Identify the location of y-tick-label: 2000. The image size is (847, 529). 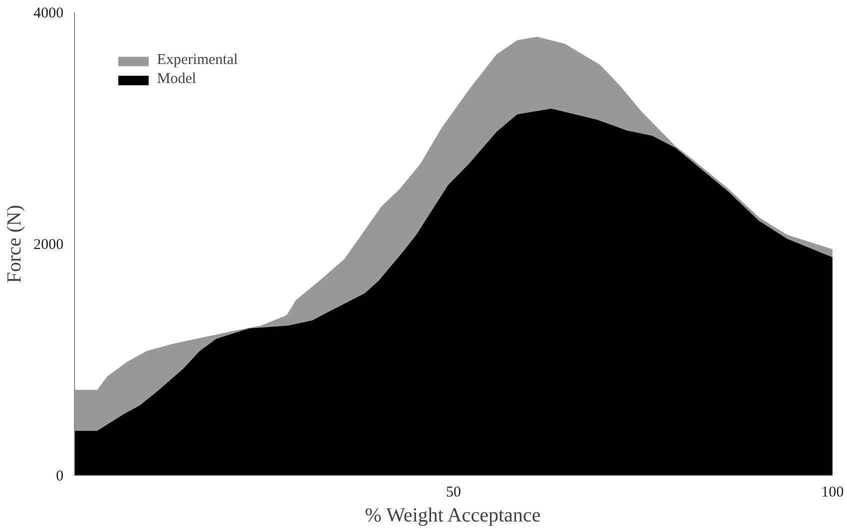
(49, 245).